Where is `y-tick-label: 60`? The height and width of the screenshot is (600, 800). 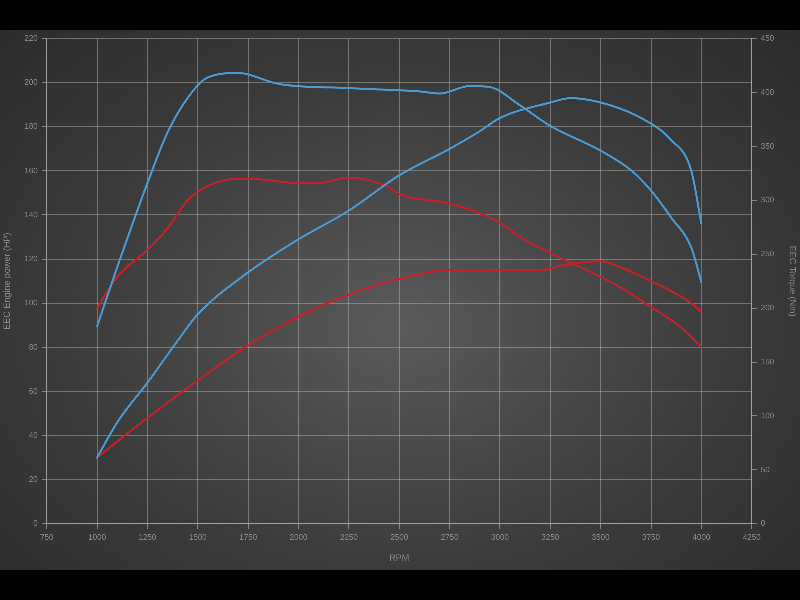 y-tick-label: 60 is located at coordinates (34, 391).